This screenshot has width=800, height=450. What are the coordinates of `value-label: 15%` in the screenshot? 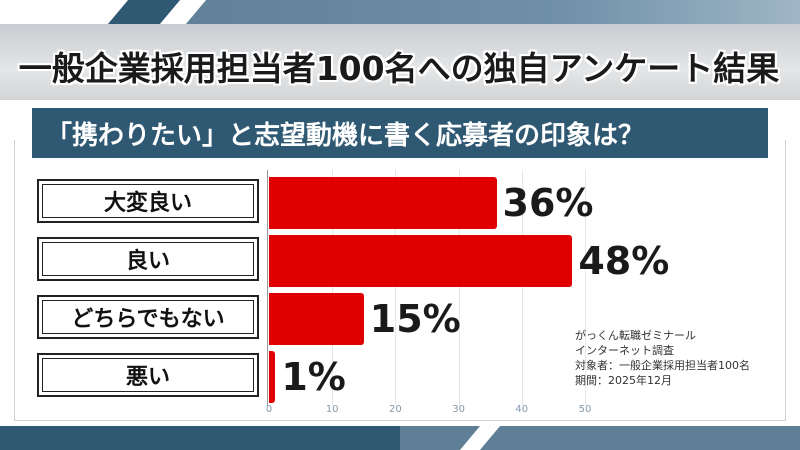 It's located at (415, 319).